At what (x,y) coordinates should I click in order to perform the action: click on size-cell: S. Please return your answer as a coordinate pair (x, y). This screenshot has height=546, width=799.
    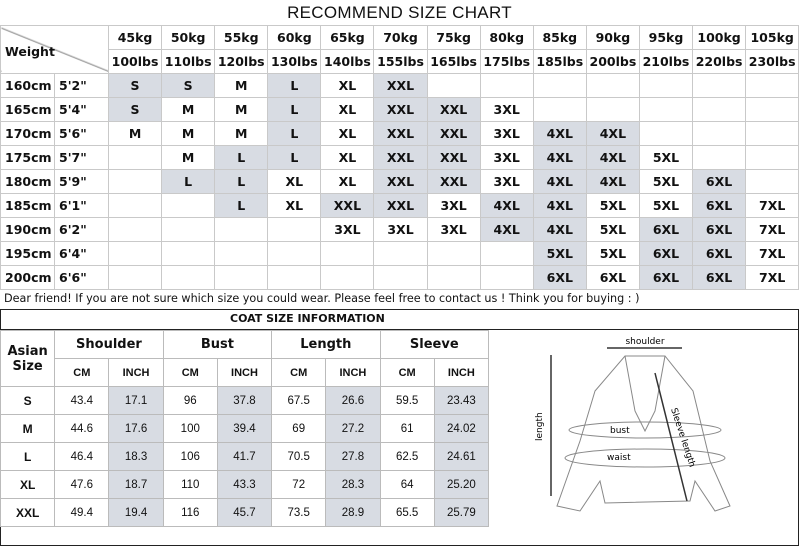
    Looking at the image, I should click on (188, 85).